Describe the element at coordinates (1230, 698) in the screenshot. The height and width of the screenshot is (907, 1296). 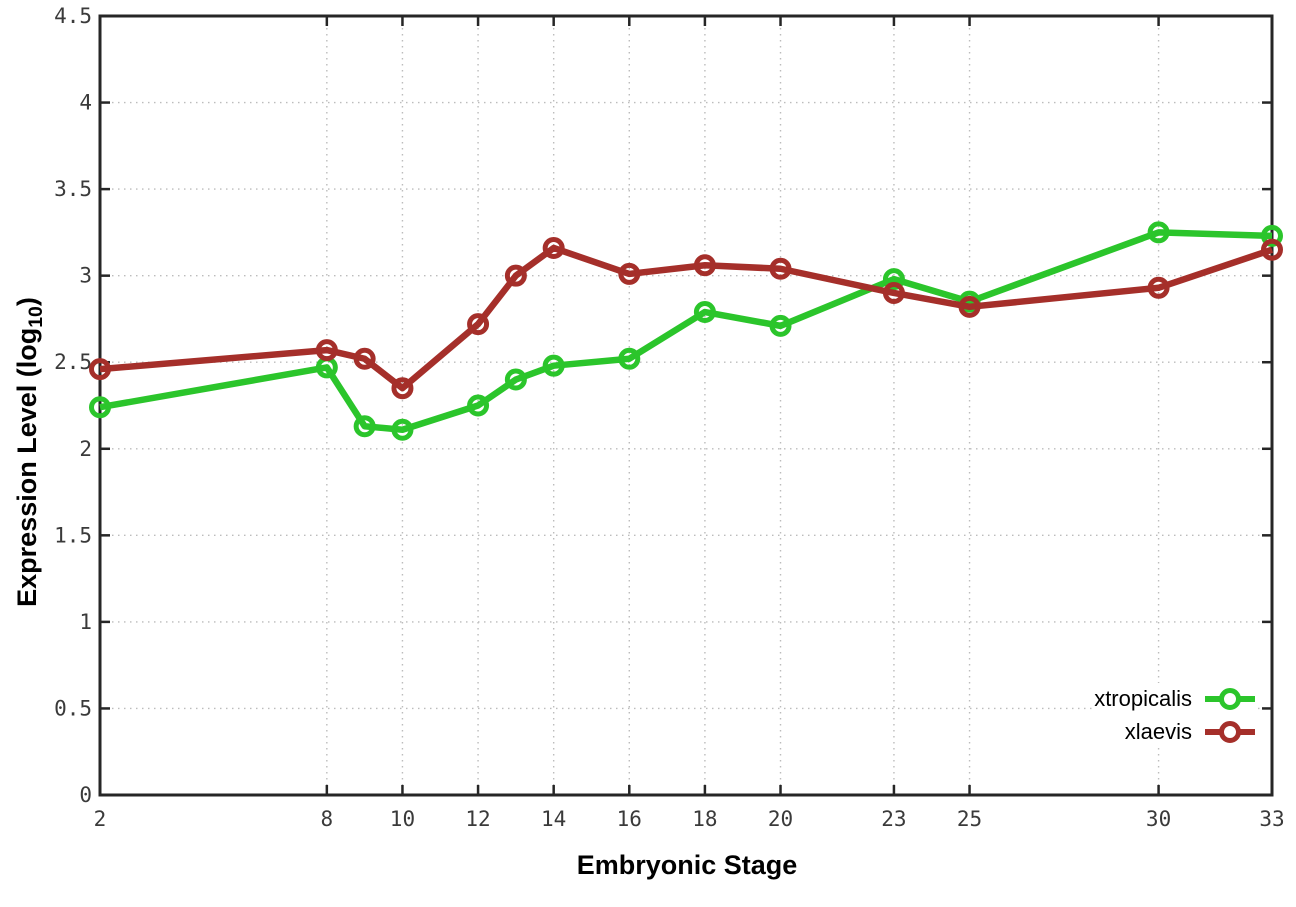
I see `legend-marker-xtropicalis-icon` at that location.